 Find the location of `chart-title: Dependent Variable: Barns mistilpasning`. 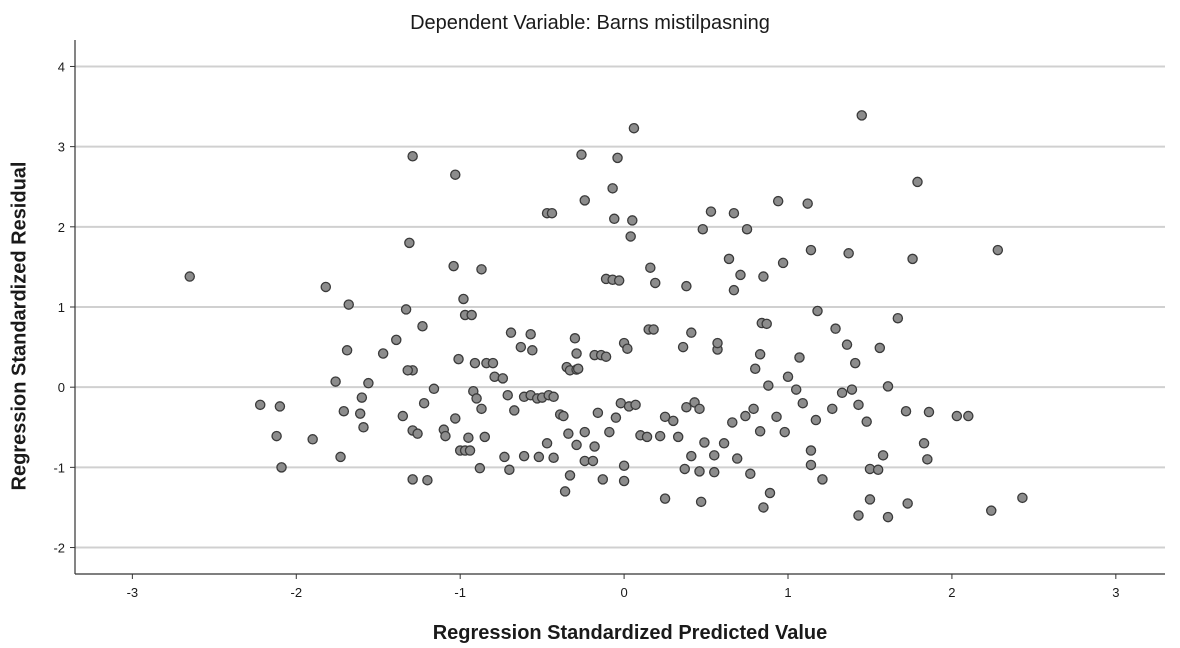

chart-title: Dependent Variable: Barns mistilpasning is located at coordinates (590, 23).